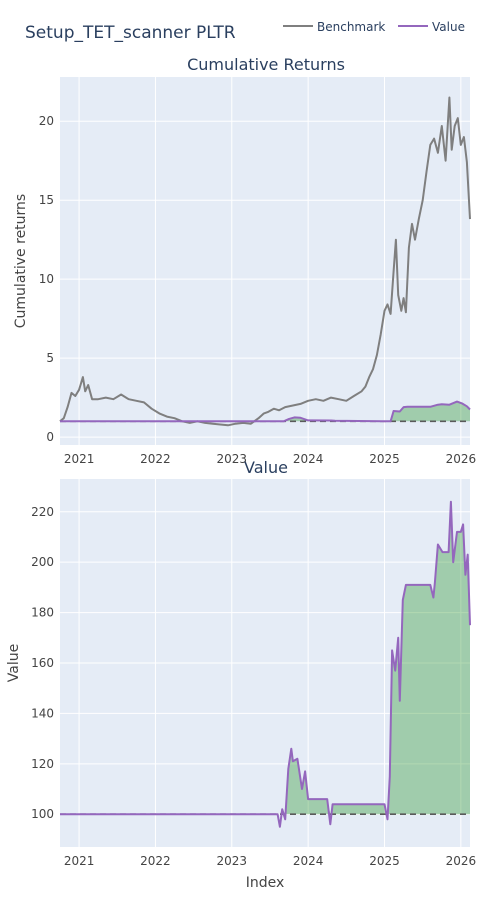 The width and height of the screenshot is (500, 900). Describe the element at coordinates (42, 814) in the screenshot. I see `y-tick-label: 100` at that location.